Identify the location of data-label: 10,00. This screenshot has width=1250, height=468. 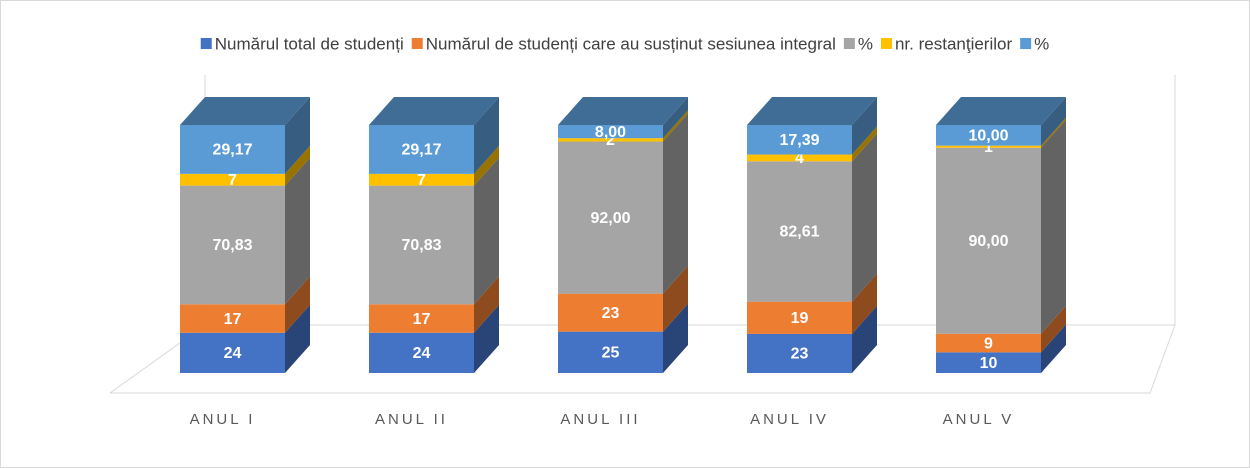
(988, 136).